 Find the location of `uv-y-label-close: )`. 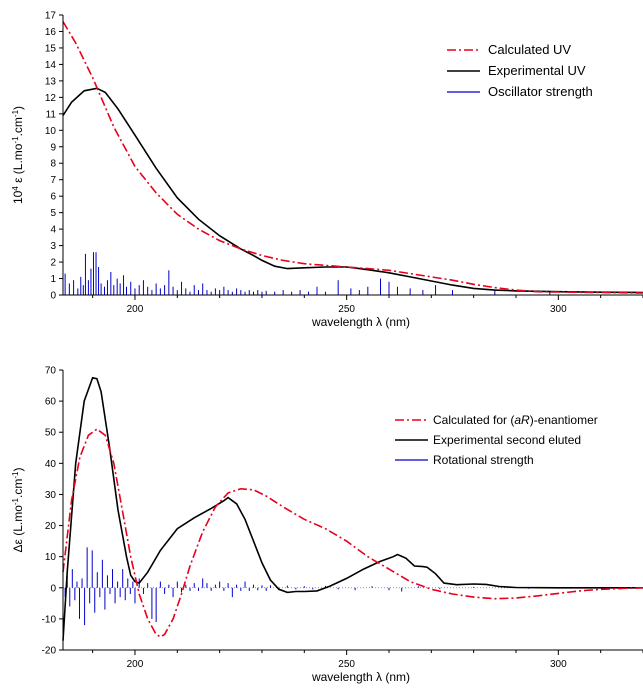

uv-y-label-close: ) is located at coordinates (18, 108).